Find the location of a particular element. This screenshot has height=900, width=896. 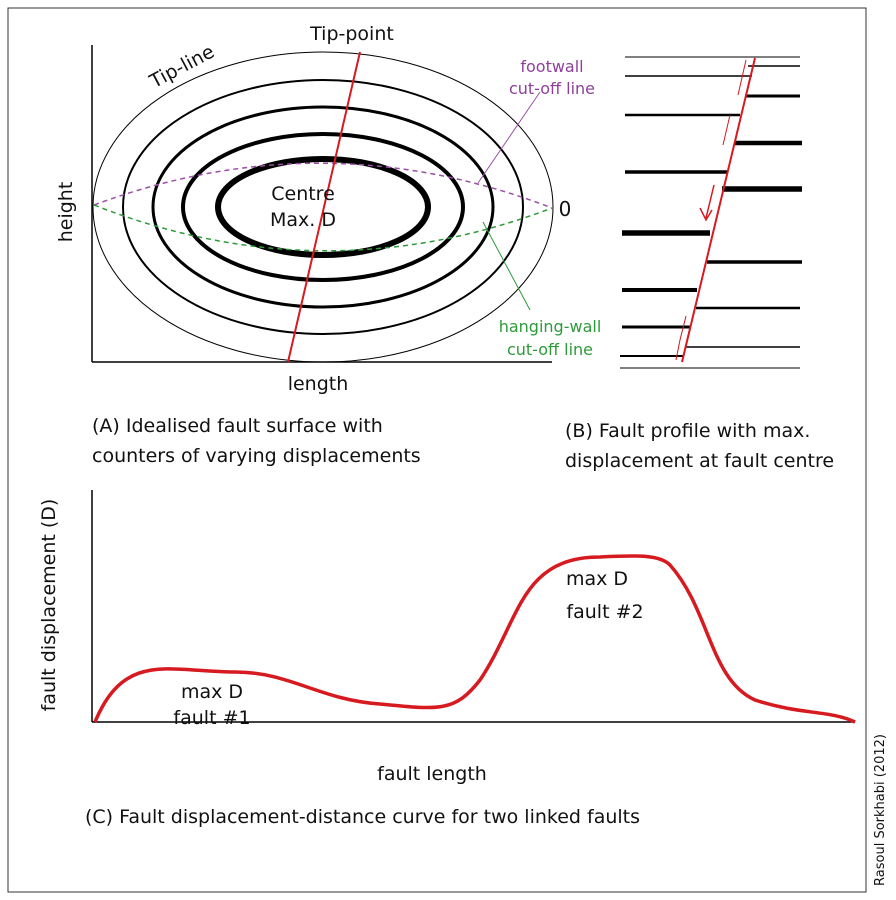

caption: (B) Fault profile with max. is located at coordinates (687, 431).